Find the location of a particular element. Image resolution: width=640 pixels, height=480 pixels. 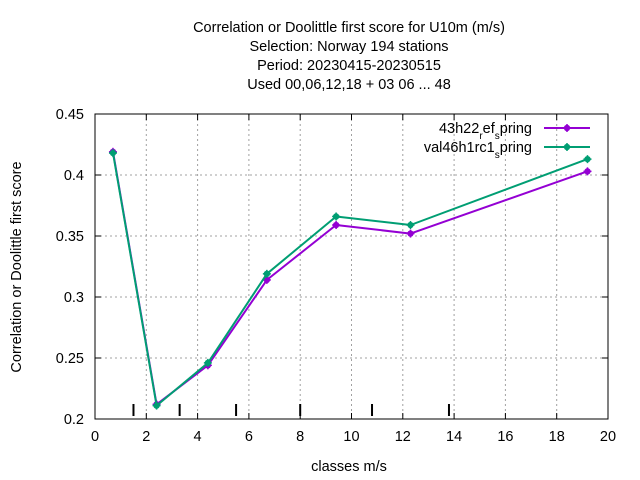

title-line-3: Period: 20230415-20230515 is located at coordinates (349, 66).